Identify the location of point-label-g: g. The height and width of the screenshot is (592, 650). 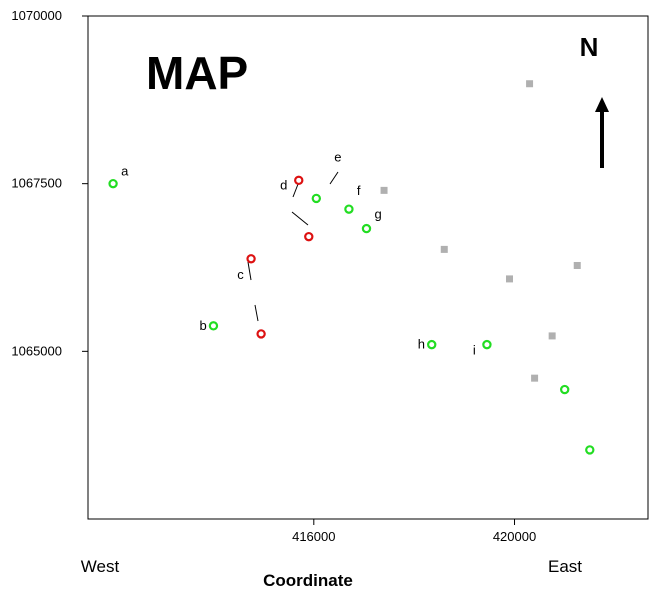
(377, 214).